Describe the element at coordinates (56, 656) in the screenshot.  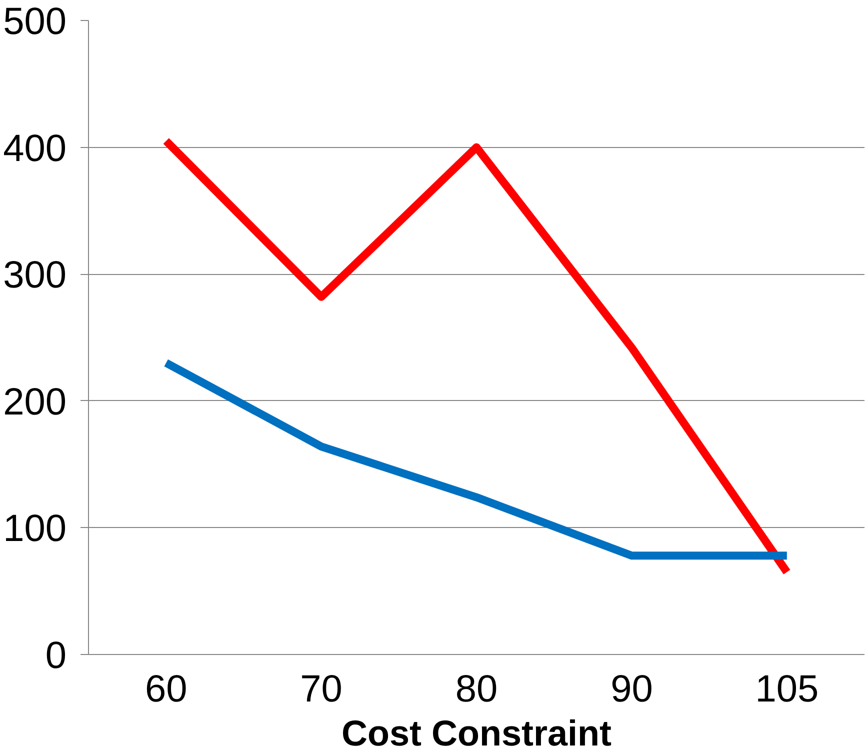
I see `y-tick-label: 0` at that location.